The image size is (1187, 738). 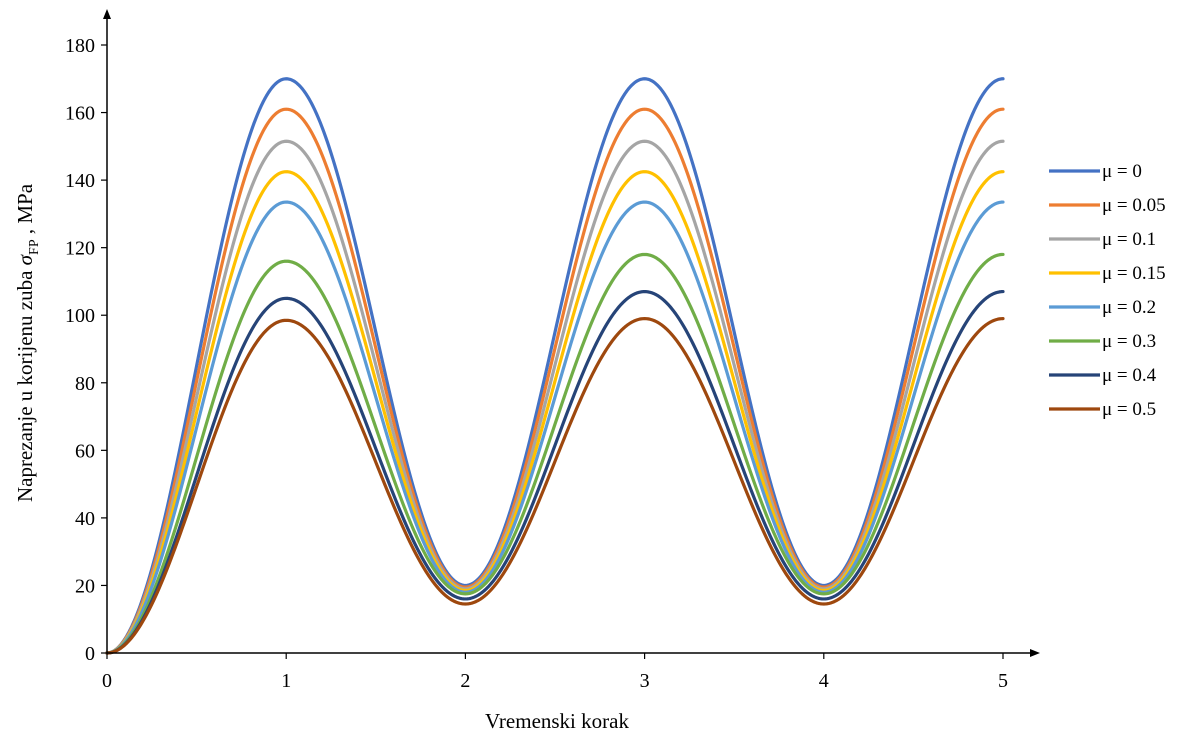 What do you see at coordinates (25, 383) in the screenshot?
I see `y-axis-title-prefix: Naprezanje u korijenu zuba` at bounding box center [25, 383].